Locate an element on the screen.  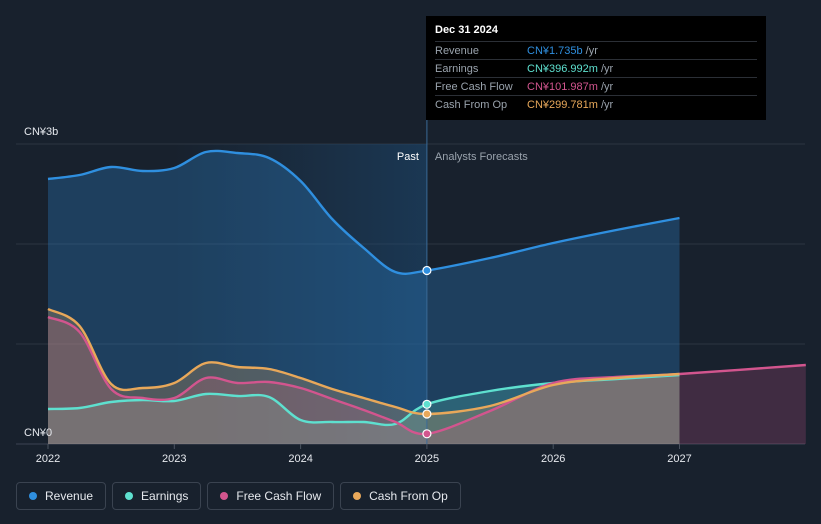
x-tick-label: 2026 is located at coordinates (553, 459).